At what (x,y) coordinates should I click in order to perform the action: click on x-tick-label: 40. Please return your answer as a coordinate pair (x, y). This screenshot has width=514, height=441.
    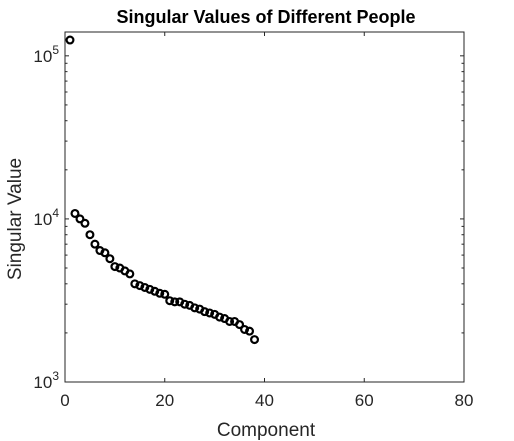
    Looking at the image, I should click on (264, 400).